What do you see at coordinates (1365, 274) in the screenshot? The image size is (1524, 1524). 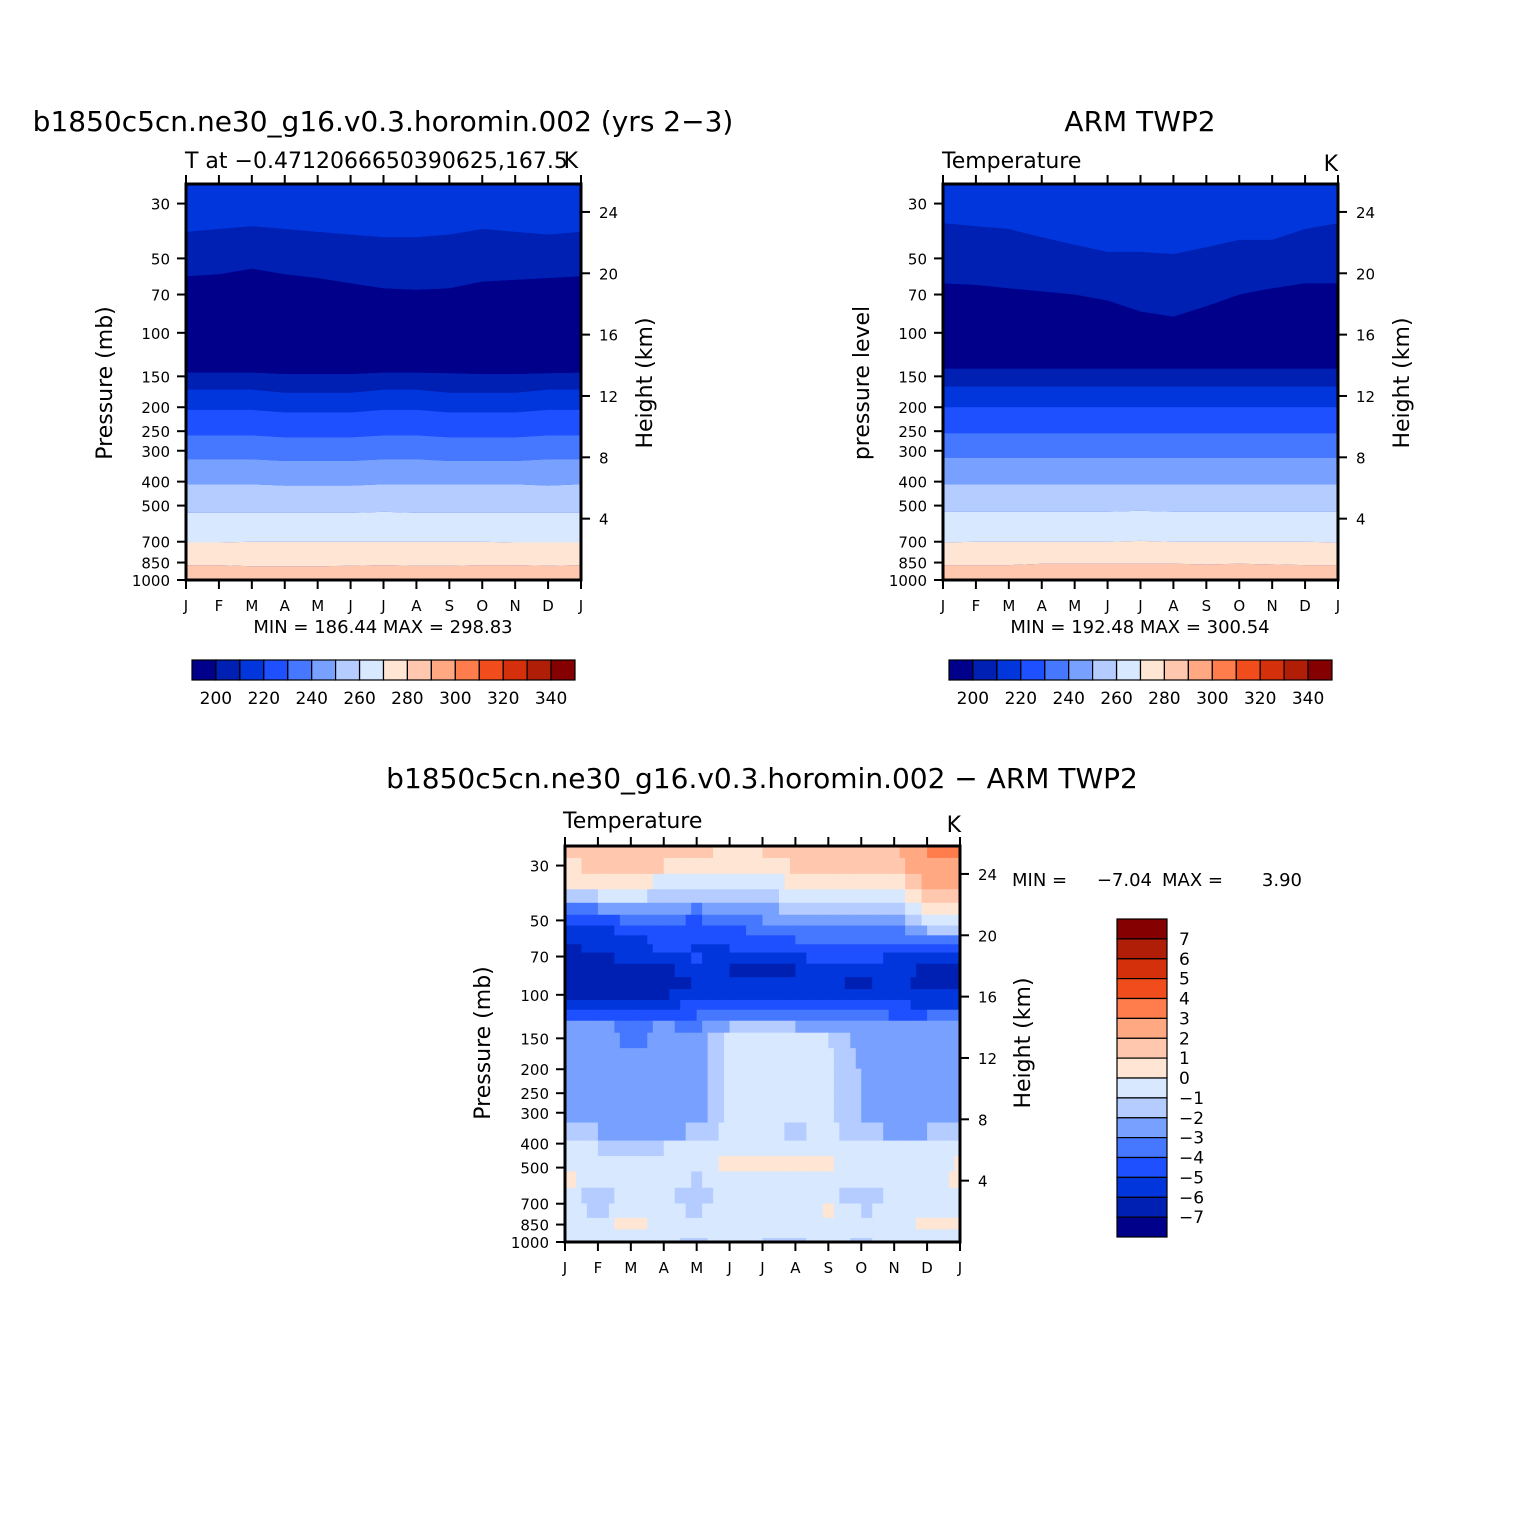 I see `height-tick-label: 20` at bounding box center [1365, 274].